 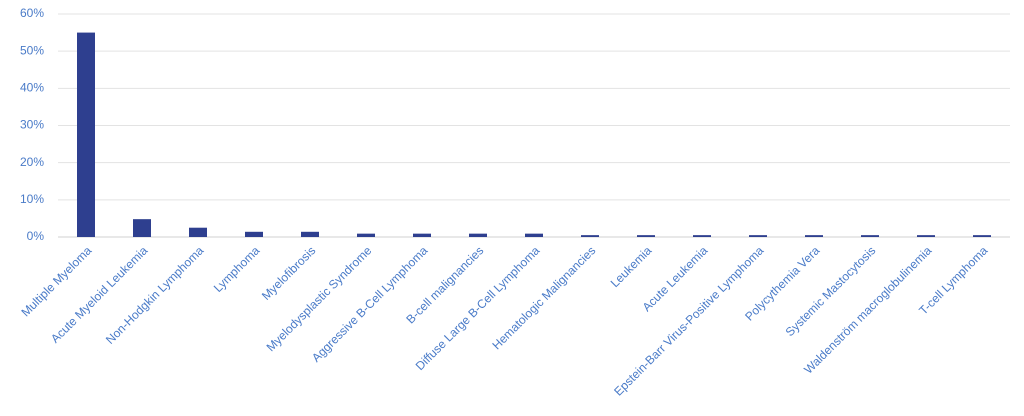 I want to click on y-tick-label: 40%, so click(x=32, y=88).